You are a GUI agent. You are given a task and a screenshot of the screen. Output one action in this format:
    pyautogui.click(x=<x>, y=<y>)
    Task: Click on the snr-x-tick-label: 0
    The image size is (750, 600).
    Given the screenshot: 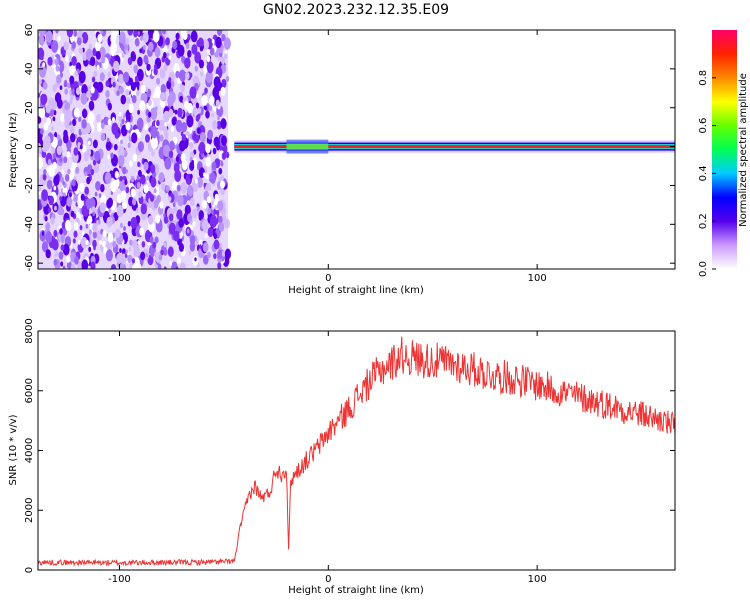 What is the action you would take?
    pyautogui.click(x=328, y=579)
    